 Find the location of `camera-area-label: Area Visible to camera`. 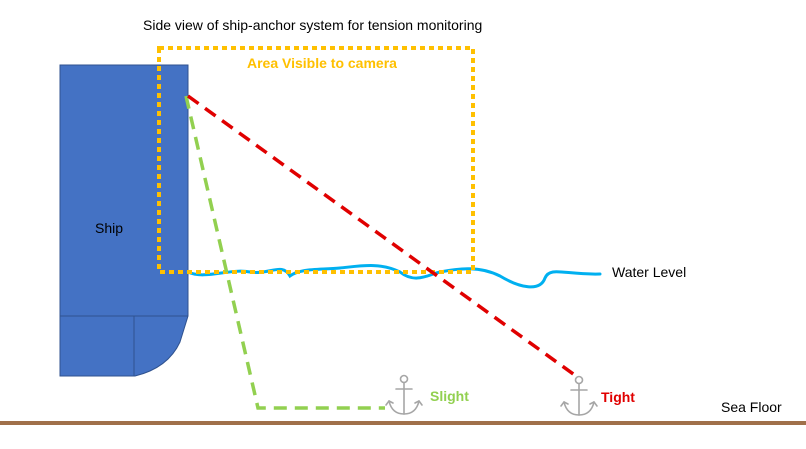

camera-area-label: Area Visible to camera is located at coordinates (322, 63).